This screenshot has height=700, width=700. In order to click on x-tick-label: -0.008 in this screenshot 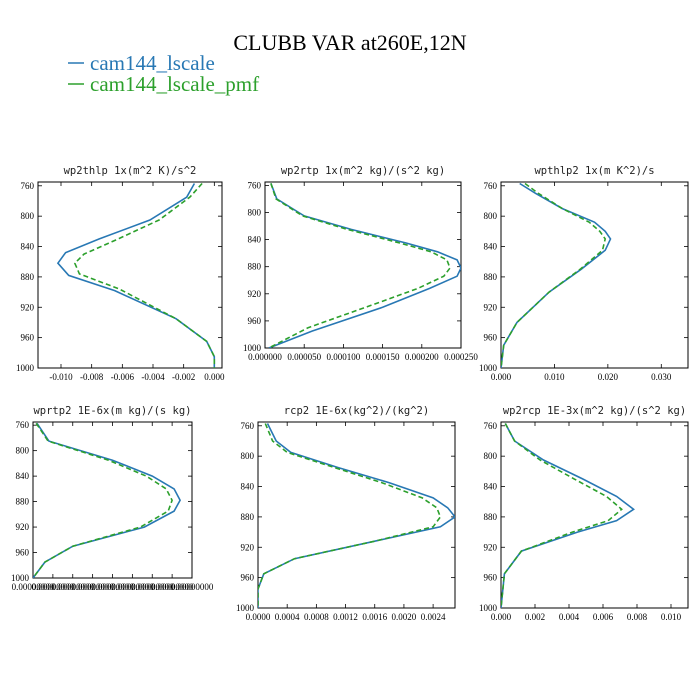, I will do `click(92, 377)`.